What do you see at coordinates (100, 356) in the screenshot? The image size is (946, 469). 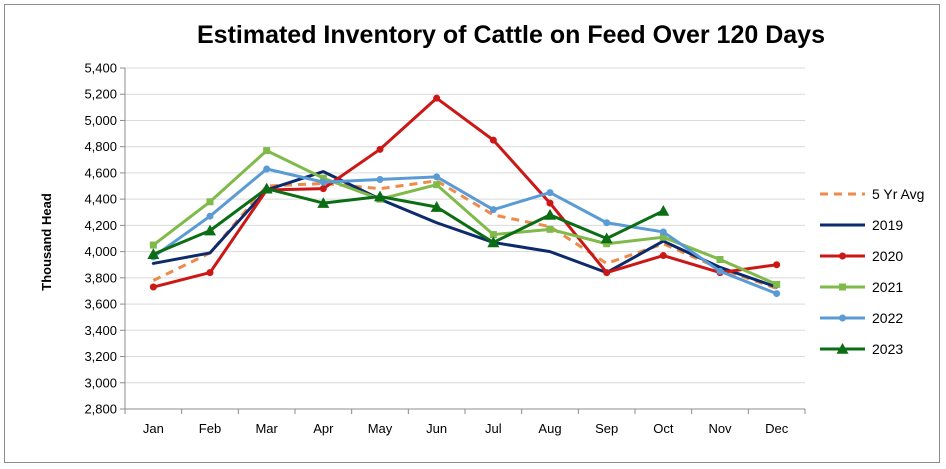 I see `y-tick-label: 3,200` at bounding box center [100, 356].